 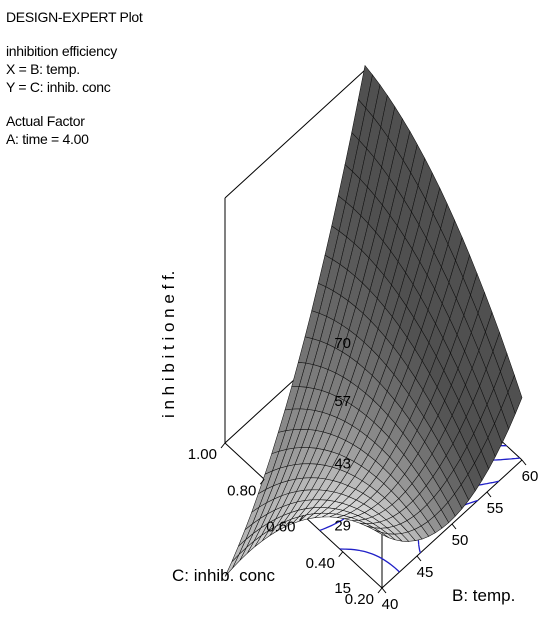 I want to click on frame-edge, so click(x=295, y=134).